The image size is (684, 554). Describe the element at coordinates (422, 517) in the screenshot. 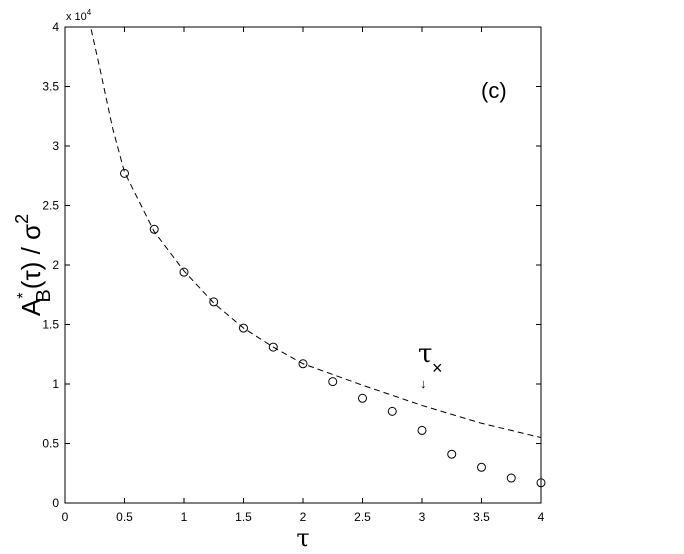

I see `x-tick-label: 3` at that location.